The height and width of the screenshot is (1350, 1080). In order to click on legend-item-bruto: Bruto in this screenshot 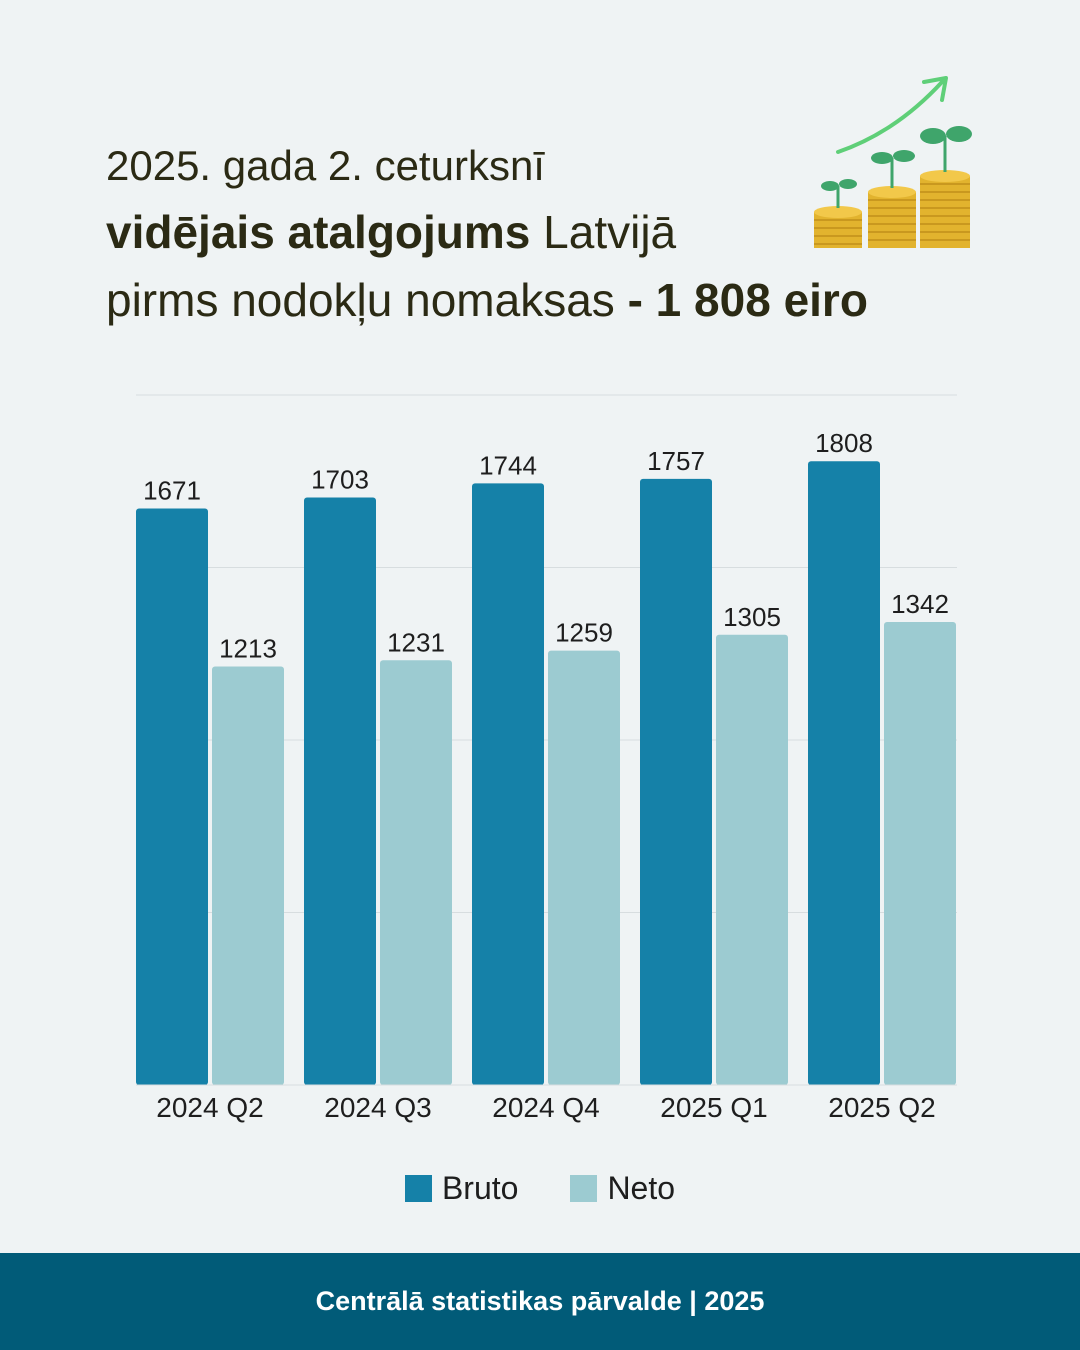, I will do `click(461, 1188)`.